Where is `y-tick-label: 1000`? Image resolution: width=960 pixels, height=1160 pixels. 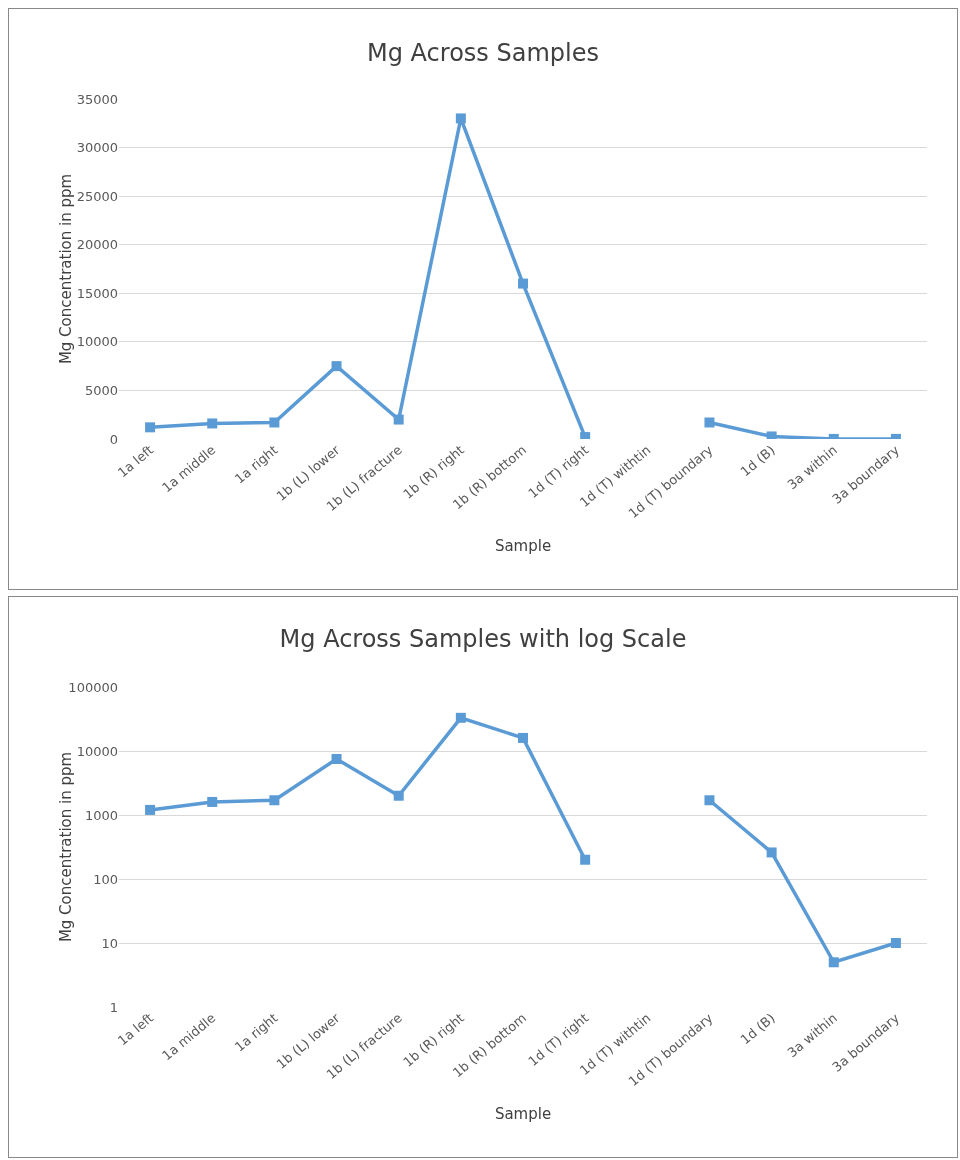 y-tick-label: 1000 is located at coordinates (101, 815).